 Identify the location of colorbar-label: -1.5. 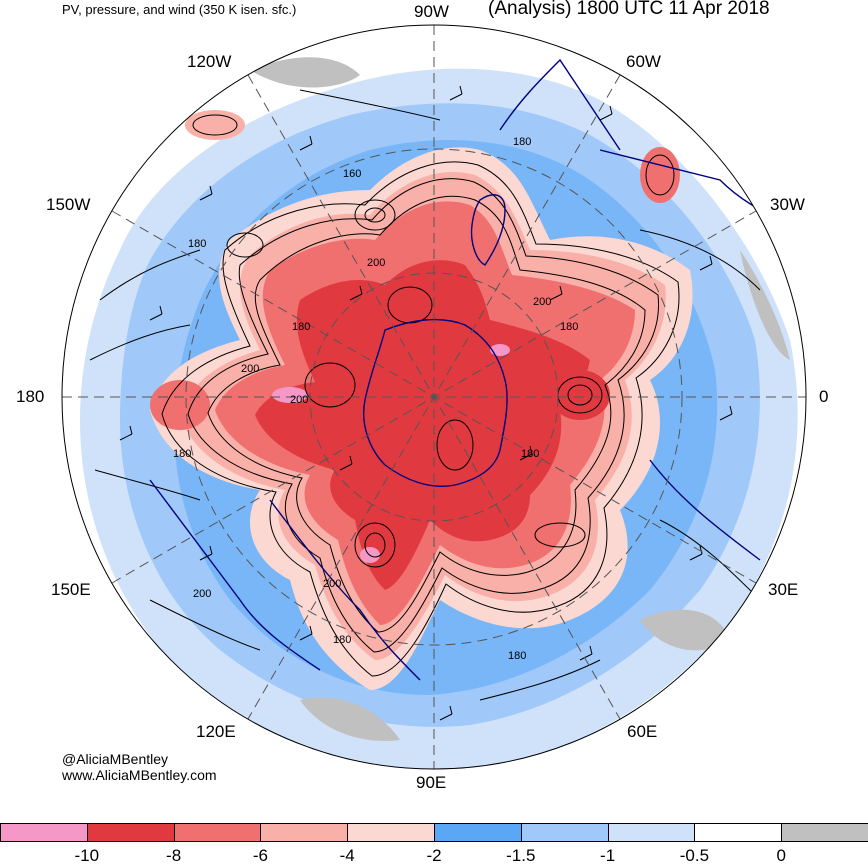
(521, 855).